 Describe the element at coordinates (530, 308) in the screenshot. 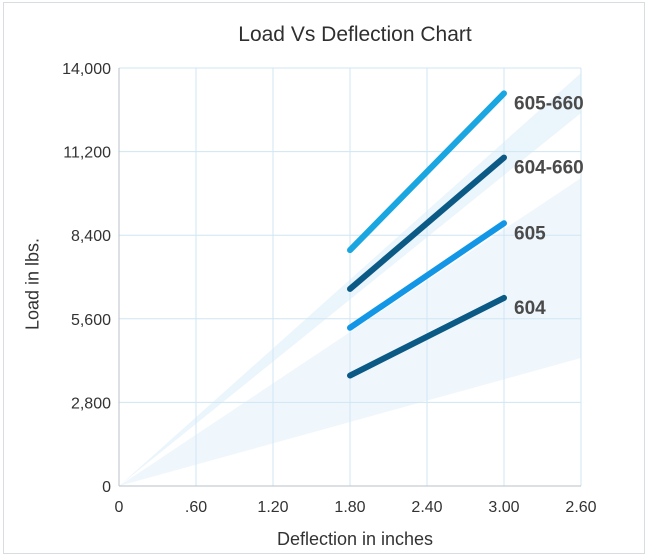

I see `series-label: 604` at that location.